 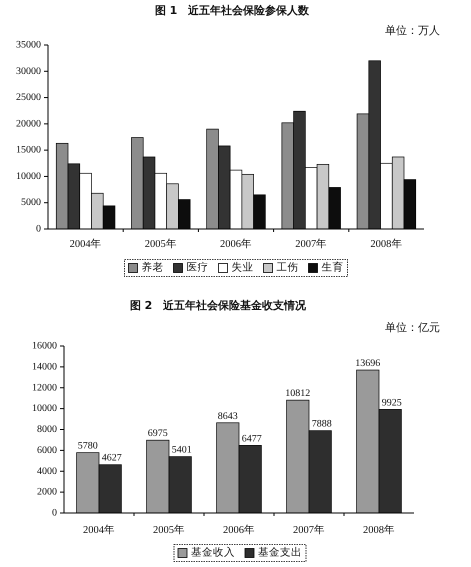 I want to click on chart-title: 图 1 近五年社会保险参保人数, so click(x=232, y=10).